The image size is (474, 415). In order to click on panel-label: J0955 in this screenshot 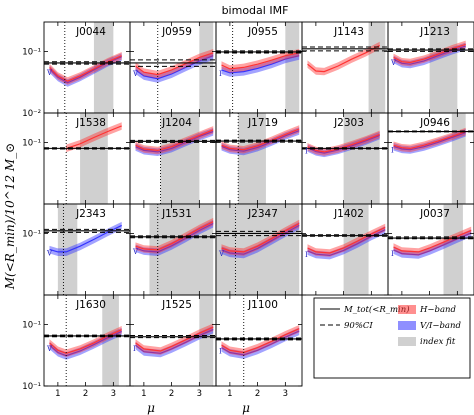, I will do `click(262, 32)`.